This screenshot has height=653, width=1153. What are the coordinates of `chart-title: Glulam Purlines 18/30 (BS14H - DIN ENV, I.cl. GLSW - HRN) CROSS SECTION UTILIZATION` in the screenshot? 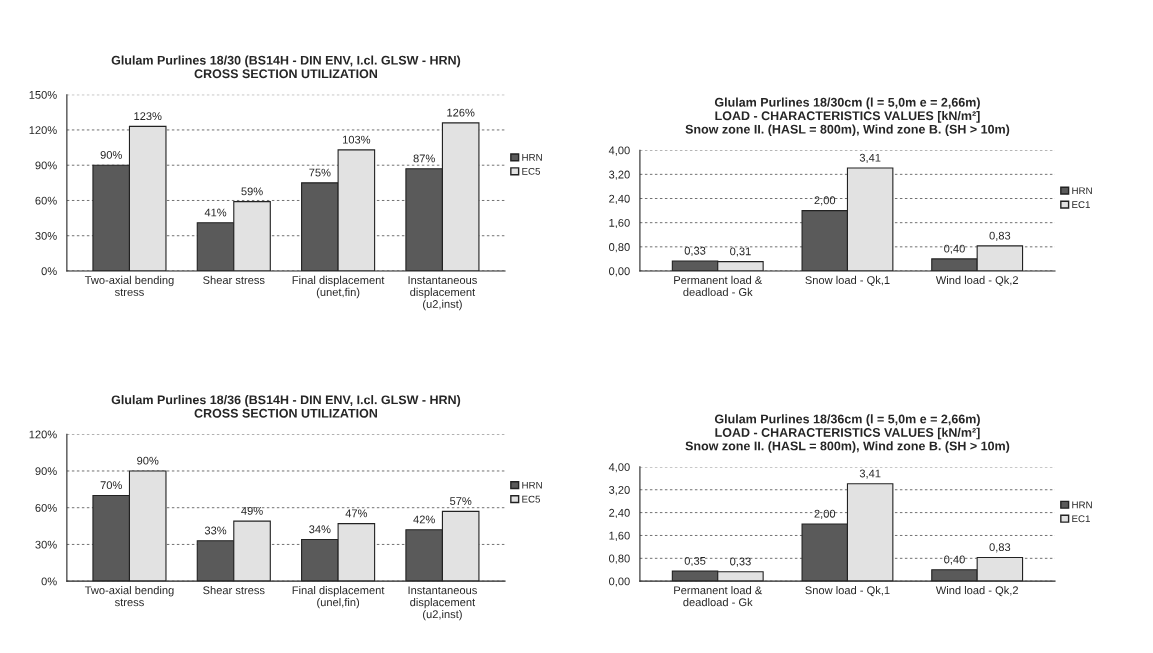 It's located at (286, 67).